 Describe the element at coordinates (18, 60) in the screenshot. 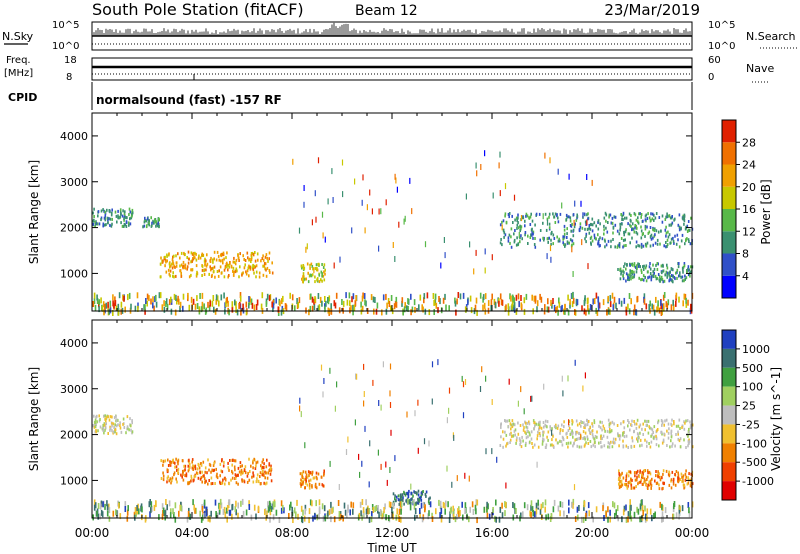

I see `freq-label: Freq.` at that location.